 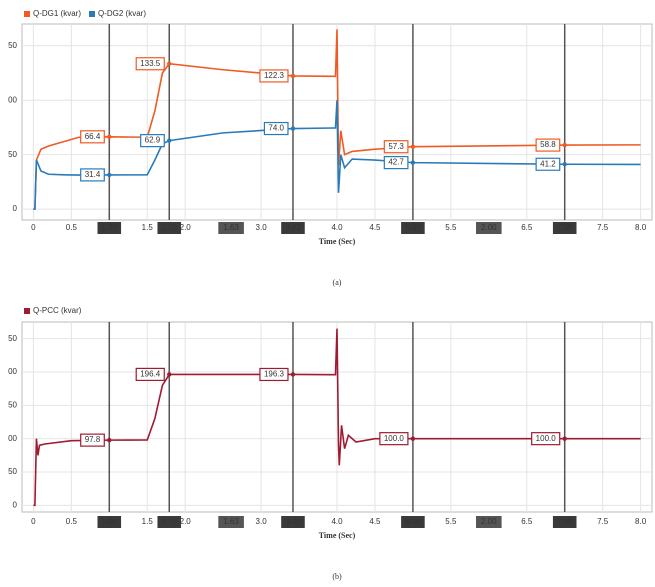 What do you see at coordinates (641, 227) in the screenshot?
I see `x-tick-label: 8.0` at bounding box center [641, 227].